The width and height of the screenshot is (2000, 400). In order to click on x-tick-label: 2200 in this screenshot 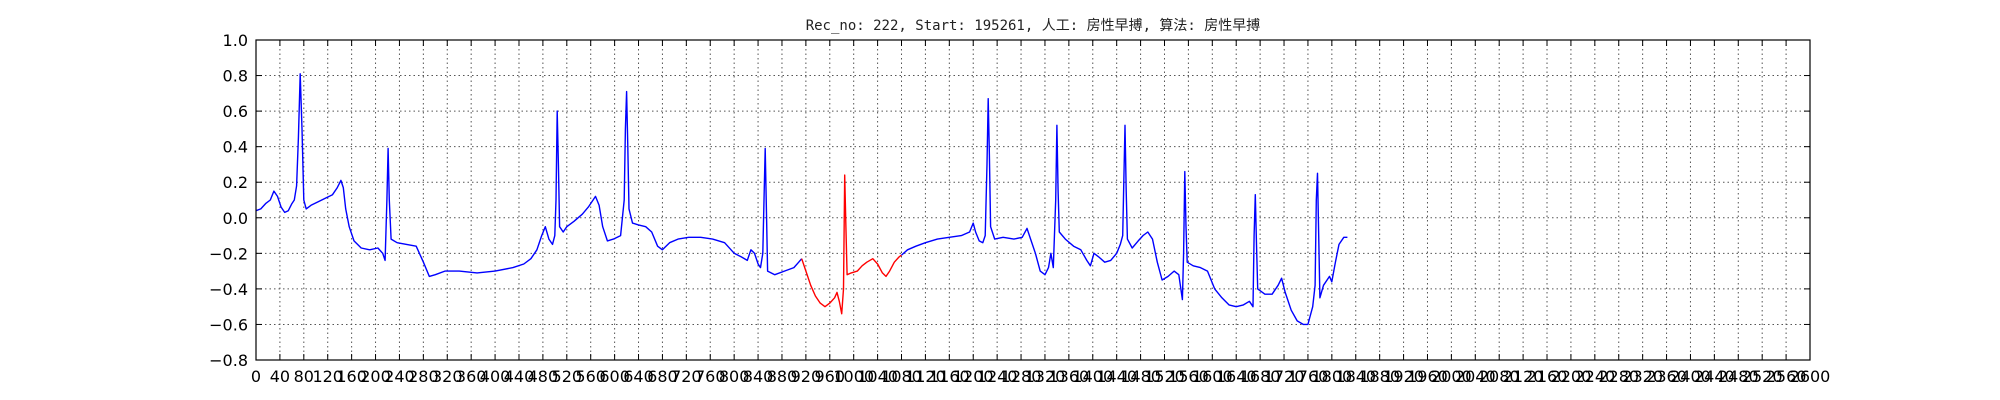, I will do `click(1571, 376)`.